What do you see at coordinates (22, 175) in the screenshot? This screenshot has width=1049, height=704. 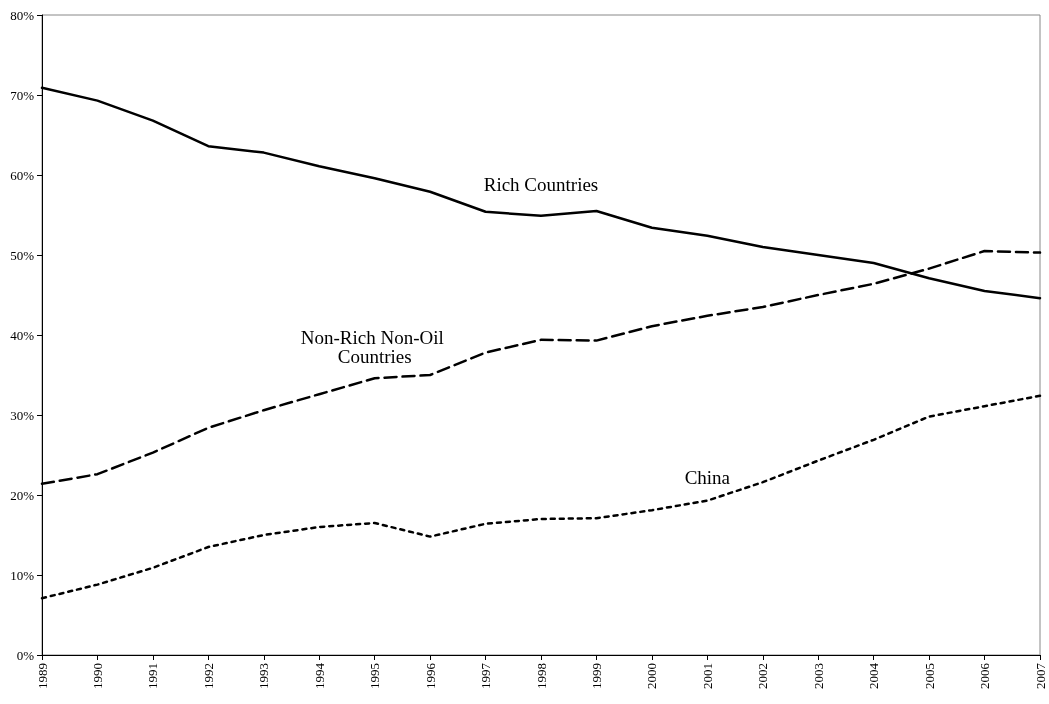 I see `y-tick-label: 60%` at bounding box center [22, 175].